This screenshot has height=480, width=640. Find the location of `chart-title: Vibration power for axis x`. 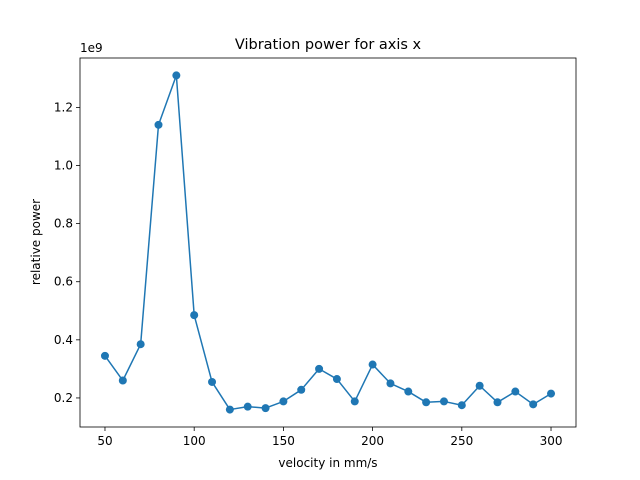

chart-title: Vibration power for axis x is located at coordinates (328, 45).